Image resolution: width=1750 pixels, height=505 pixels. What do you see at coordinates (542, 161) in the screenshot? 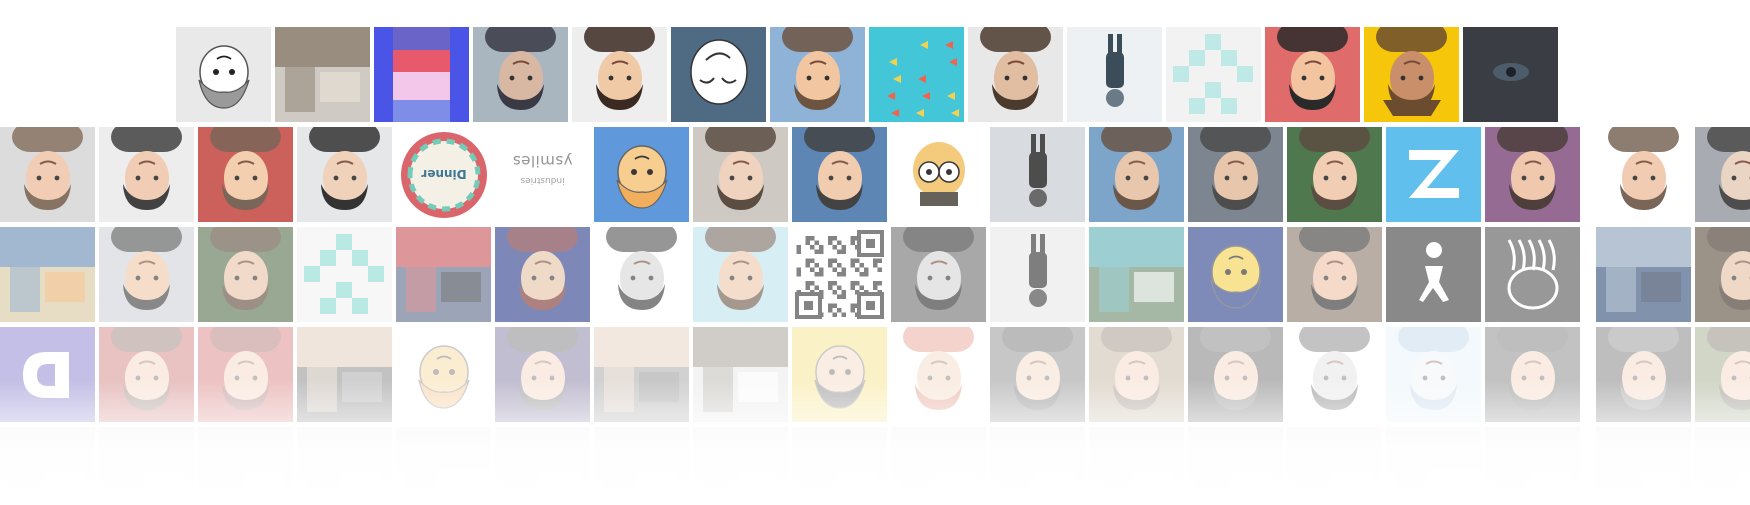
I see `wordmark-text: ysmiles` at bounding box center [542, 161].